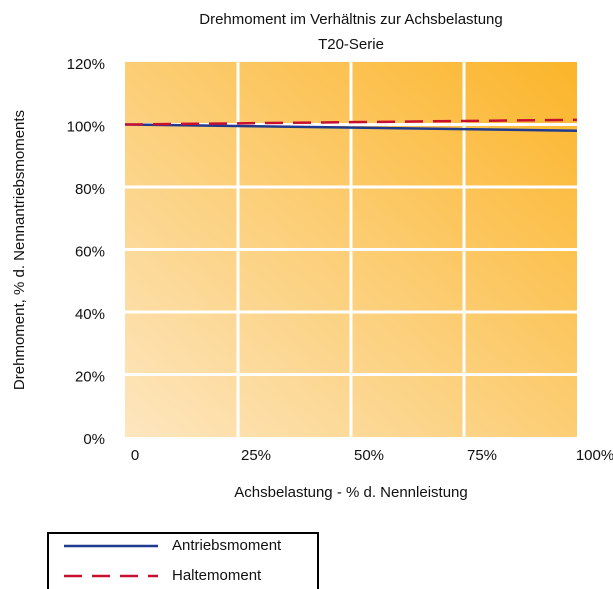 Image resolution: width=613 pixels, height=589 pixels. Describe the element at coordinates (94, 439) in the screenshot. I see `y-tick-label: 0%` at that location.